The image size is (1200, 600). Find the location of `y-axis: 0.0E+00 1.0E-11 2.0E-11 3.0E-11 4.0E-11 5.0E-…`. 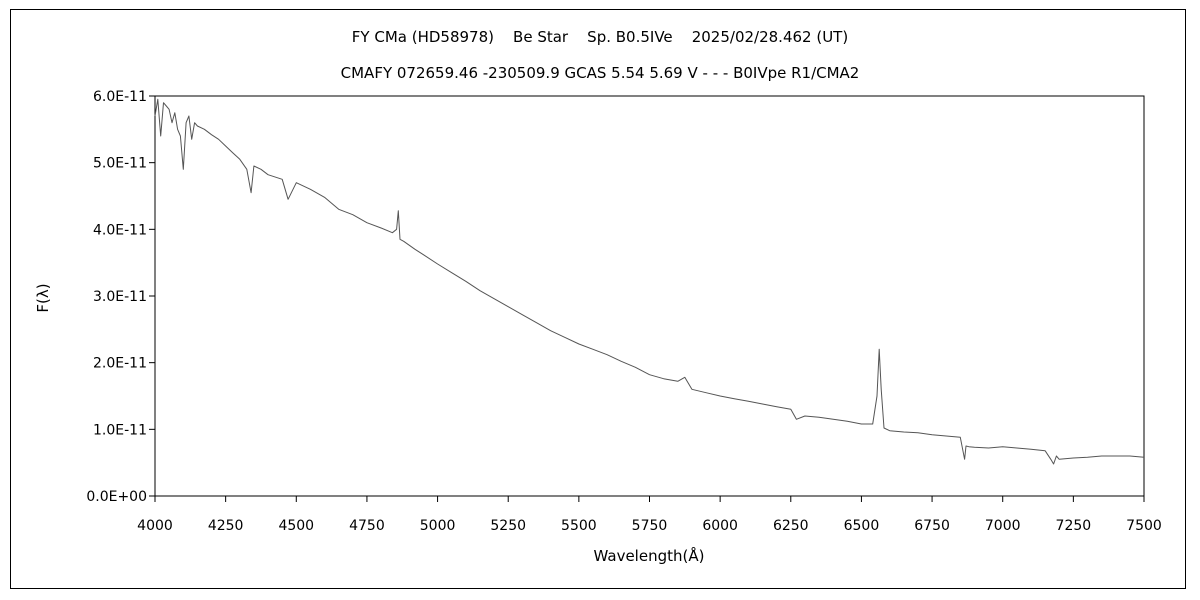

y-axis: 0.0E+00 1.0E-11 2.0E-11 3.0E-11 4.0E-11 5.0E-… is located at coordinates (120, 297).